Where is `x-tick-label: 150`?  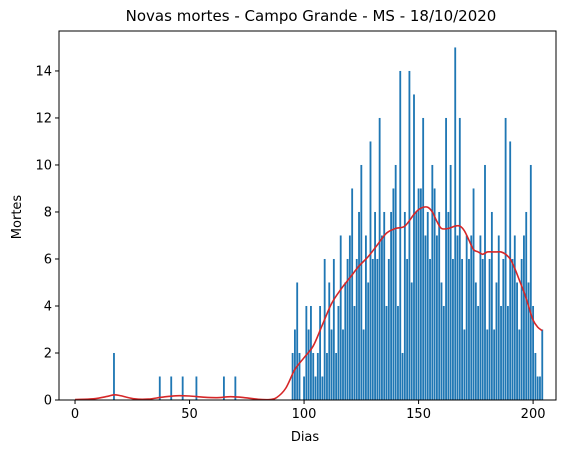
x-tick-label: 150 is located at coordinates (418, 414).